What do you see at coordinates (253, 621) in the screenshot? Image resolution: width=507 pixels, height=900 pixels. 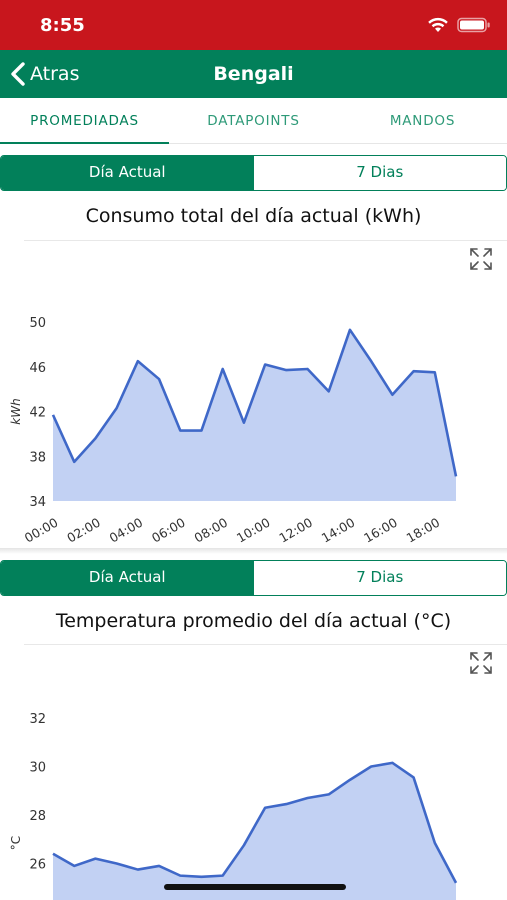 I see `chart-title-temperatura: Temperatura promedio del día actual (°C)` at bounding box center [253, 621].